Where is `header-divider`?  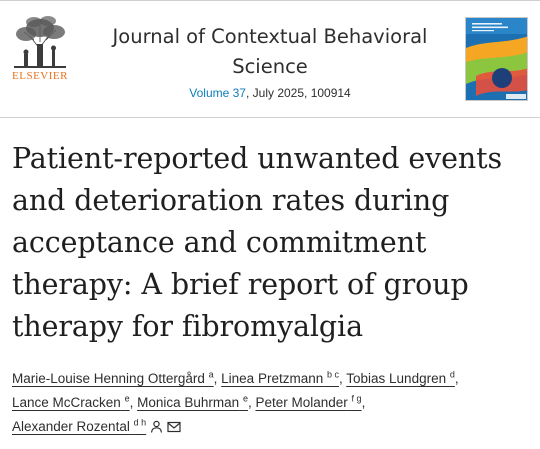 header-divider is located at coordinates (270, 117).